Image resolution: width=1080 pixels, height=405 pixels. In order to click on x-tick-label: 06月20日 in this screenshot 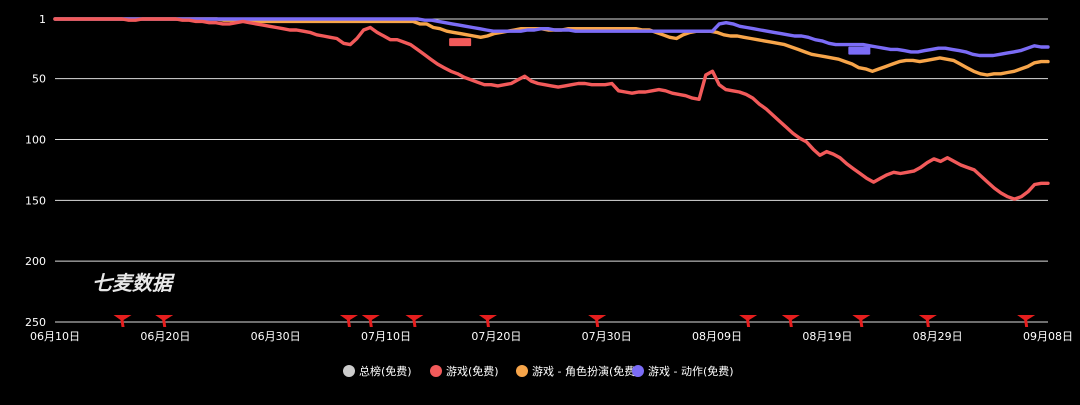, I will do `click(165, 336)`.